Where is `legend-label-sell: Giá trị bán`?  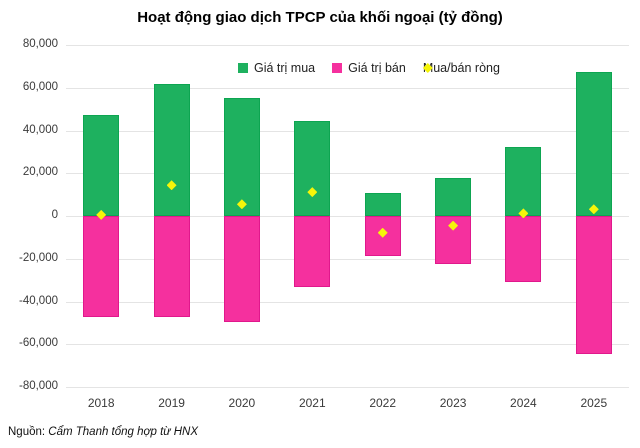
legend-label-sell: Giá trị bán is located at coordinates (377, 68).